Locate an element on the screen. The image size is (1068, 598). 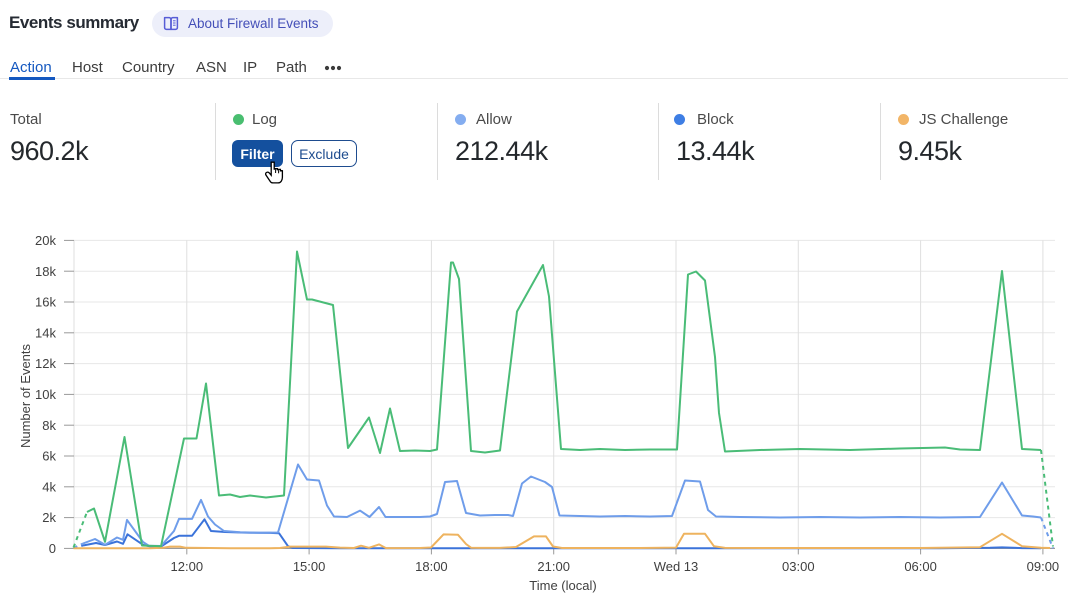
svg-text: 14k is located at coordinates (45, 332).